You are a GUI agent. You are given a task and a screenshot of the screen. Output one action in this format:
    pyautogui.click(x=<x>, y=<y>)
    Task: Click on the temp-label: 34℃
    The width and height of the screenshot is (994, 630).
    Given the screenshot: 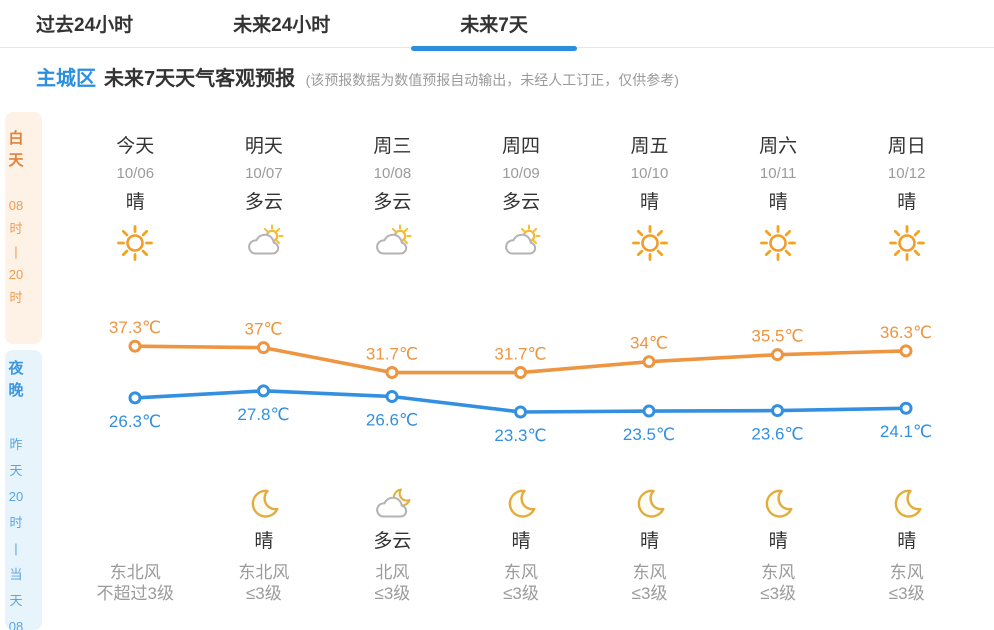 What is the action you would take?
    pyautogui.click(x=649, y=343)
    